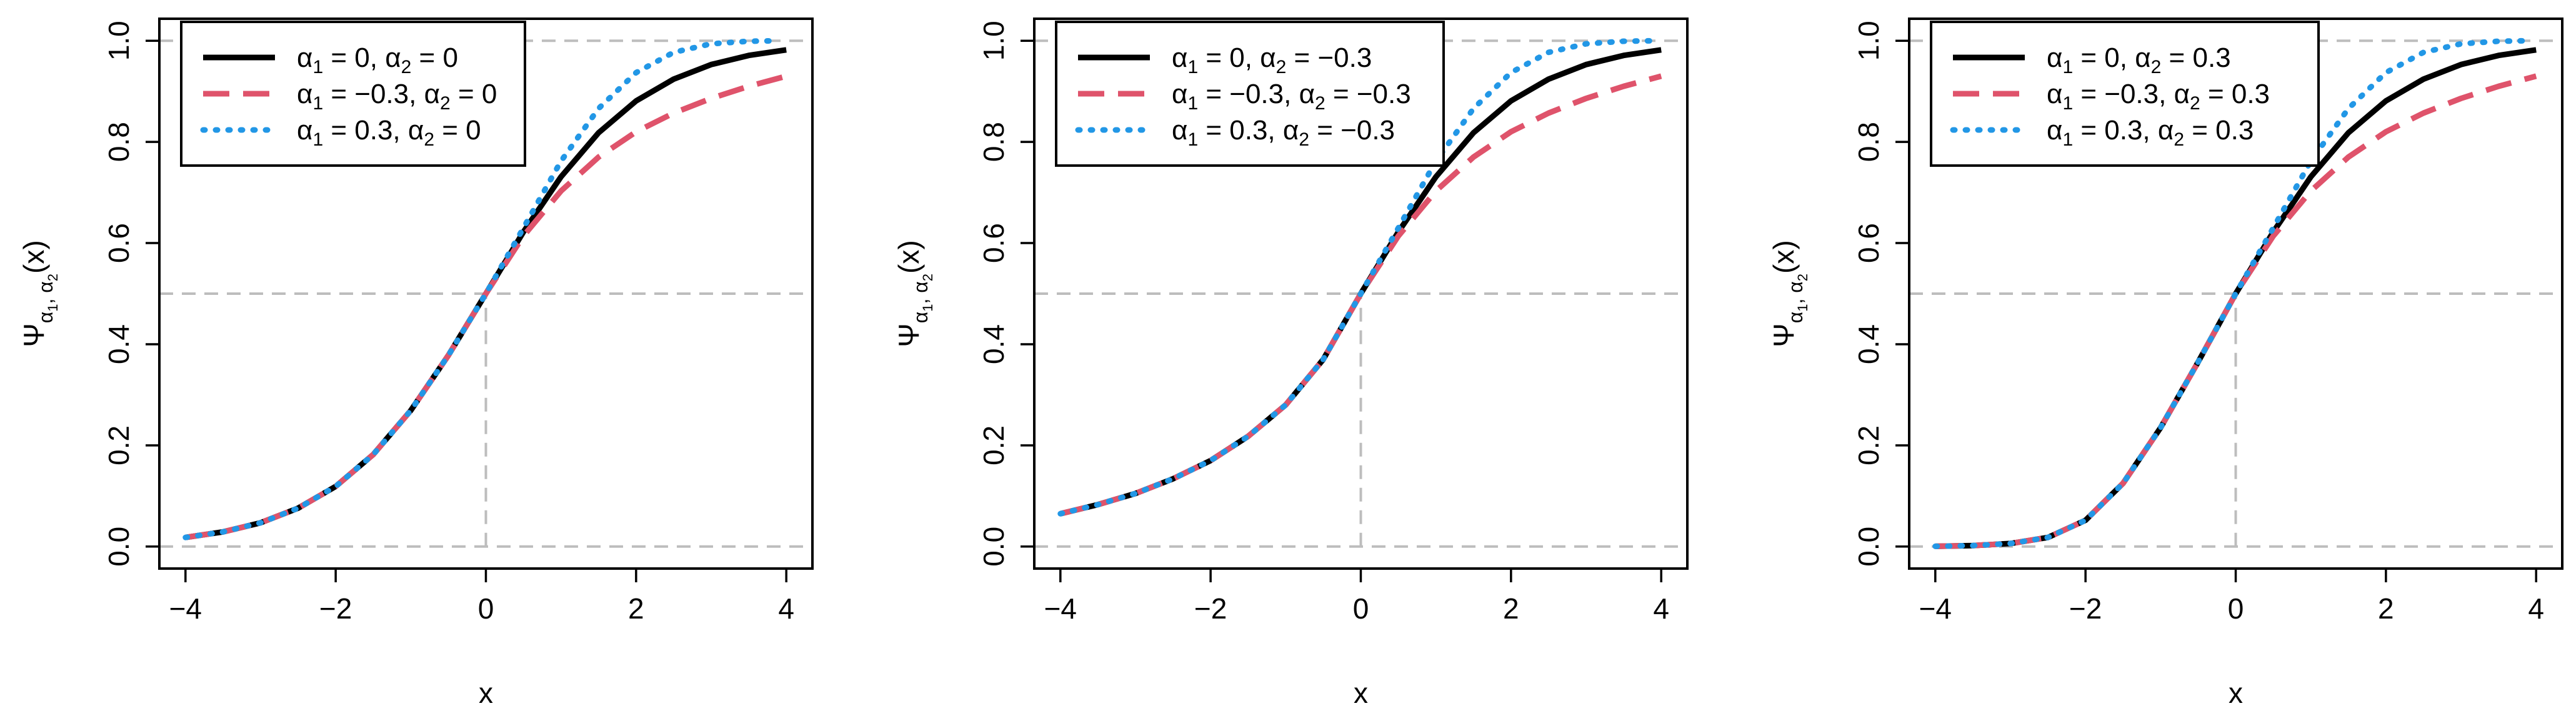 The height and width of the screenshot is (716, 2576). Describe the element at coordinates (2158, 96) in the screenshot. I see `legend-entry-2: α1 = −0.3, α2 = 0.3` at that location.